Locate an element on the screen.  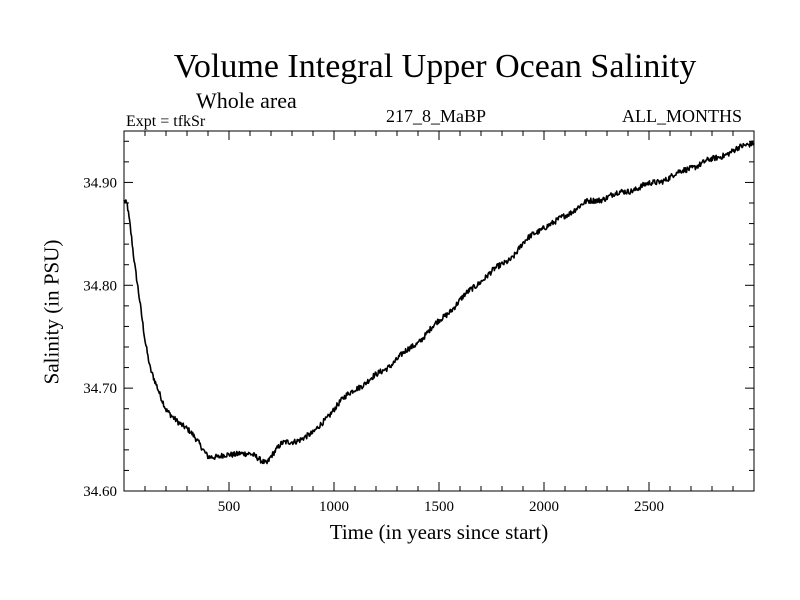
y-tick-label: 34.70 is located at coordinates (100, 389).